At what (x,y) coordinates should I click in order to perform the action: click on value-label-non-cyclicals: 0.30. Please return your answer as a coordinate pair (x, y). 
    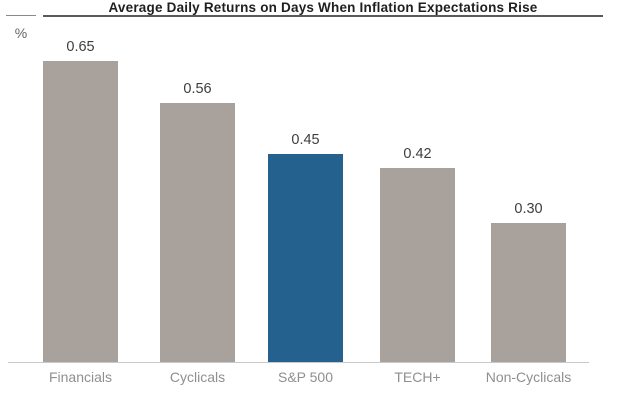
    Looking at the image, I should click on (528, 209).